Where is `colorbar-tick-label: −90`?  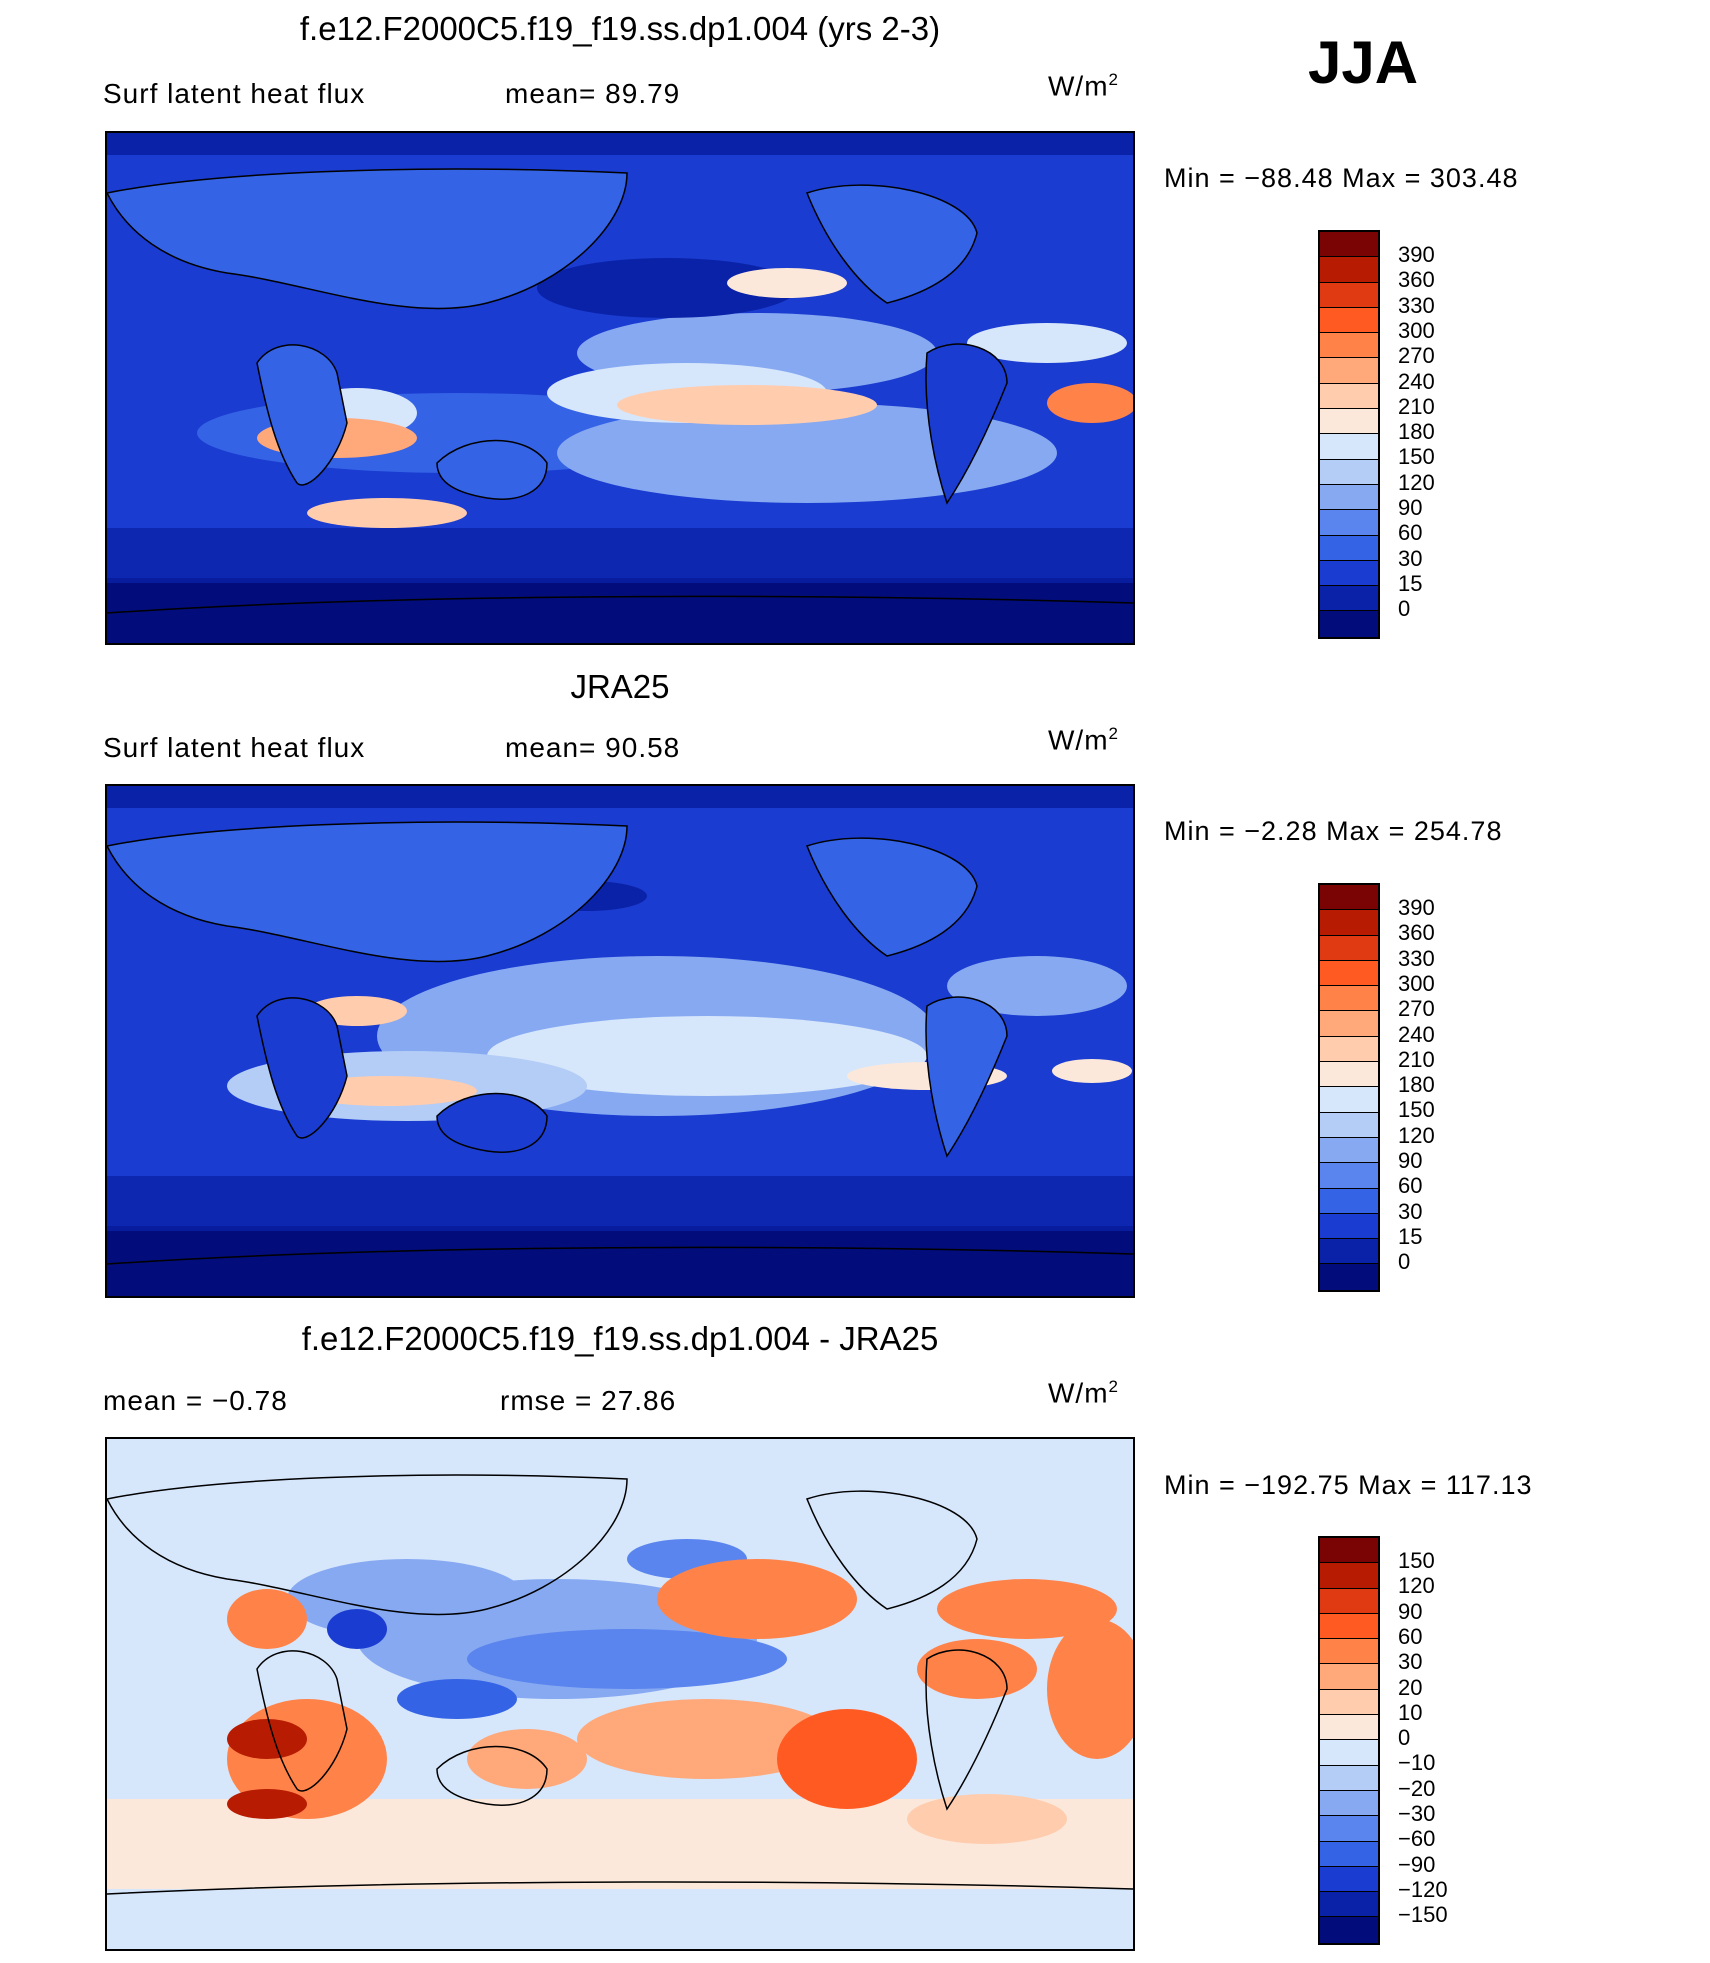
colorbar-tick-label: −90 is located at coordinates (1417, 1864).